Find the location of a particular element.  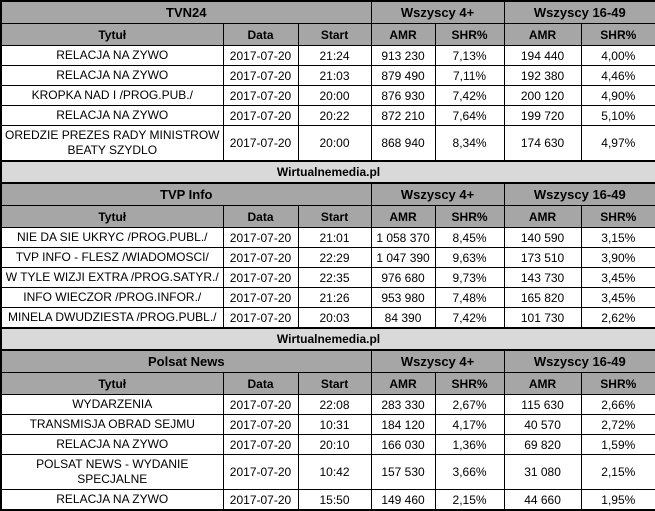

cell-amr-4plus: 157 530 is located at coordinates (403, 472).